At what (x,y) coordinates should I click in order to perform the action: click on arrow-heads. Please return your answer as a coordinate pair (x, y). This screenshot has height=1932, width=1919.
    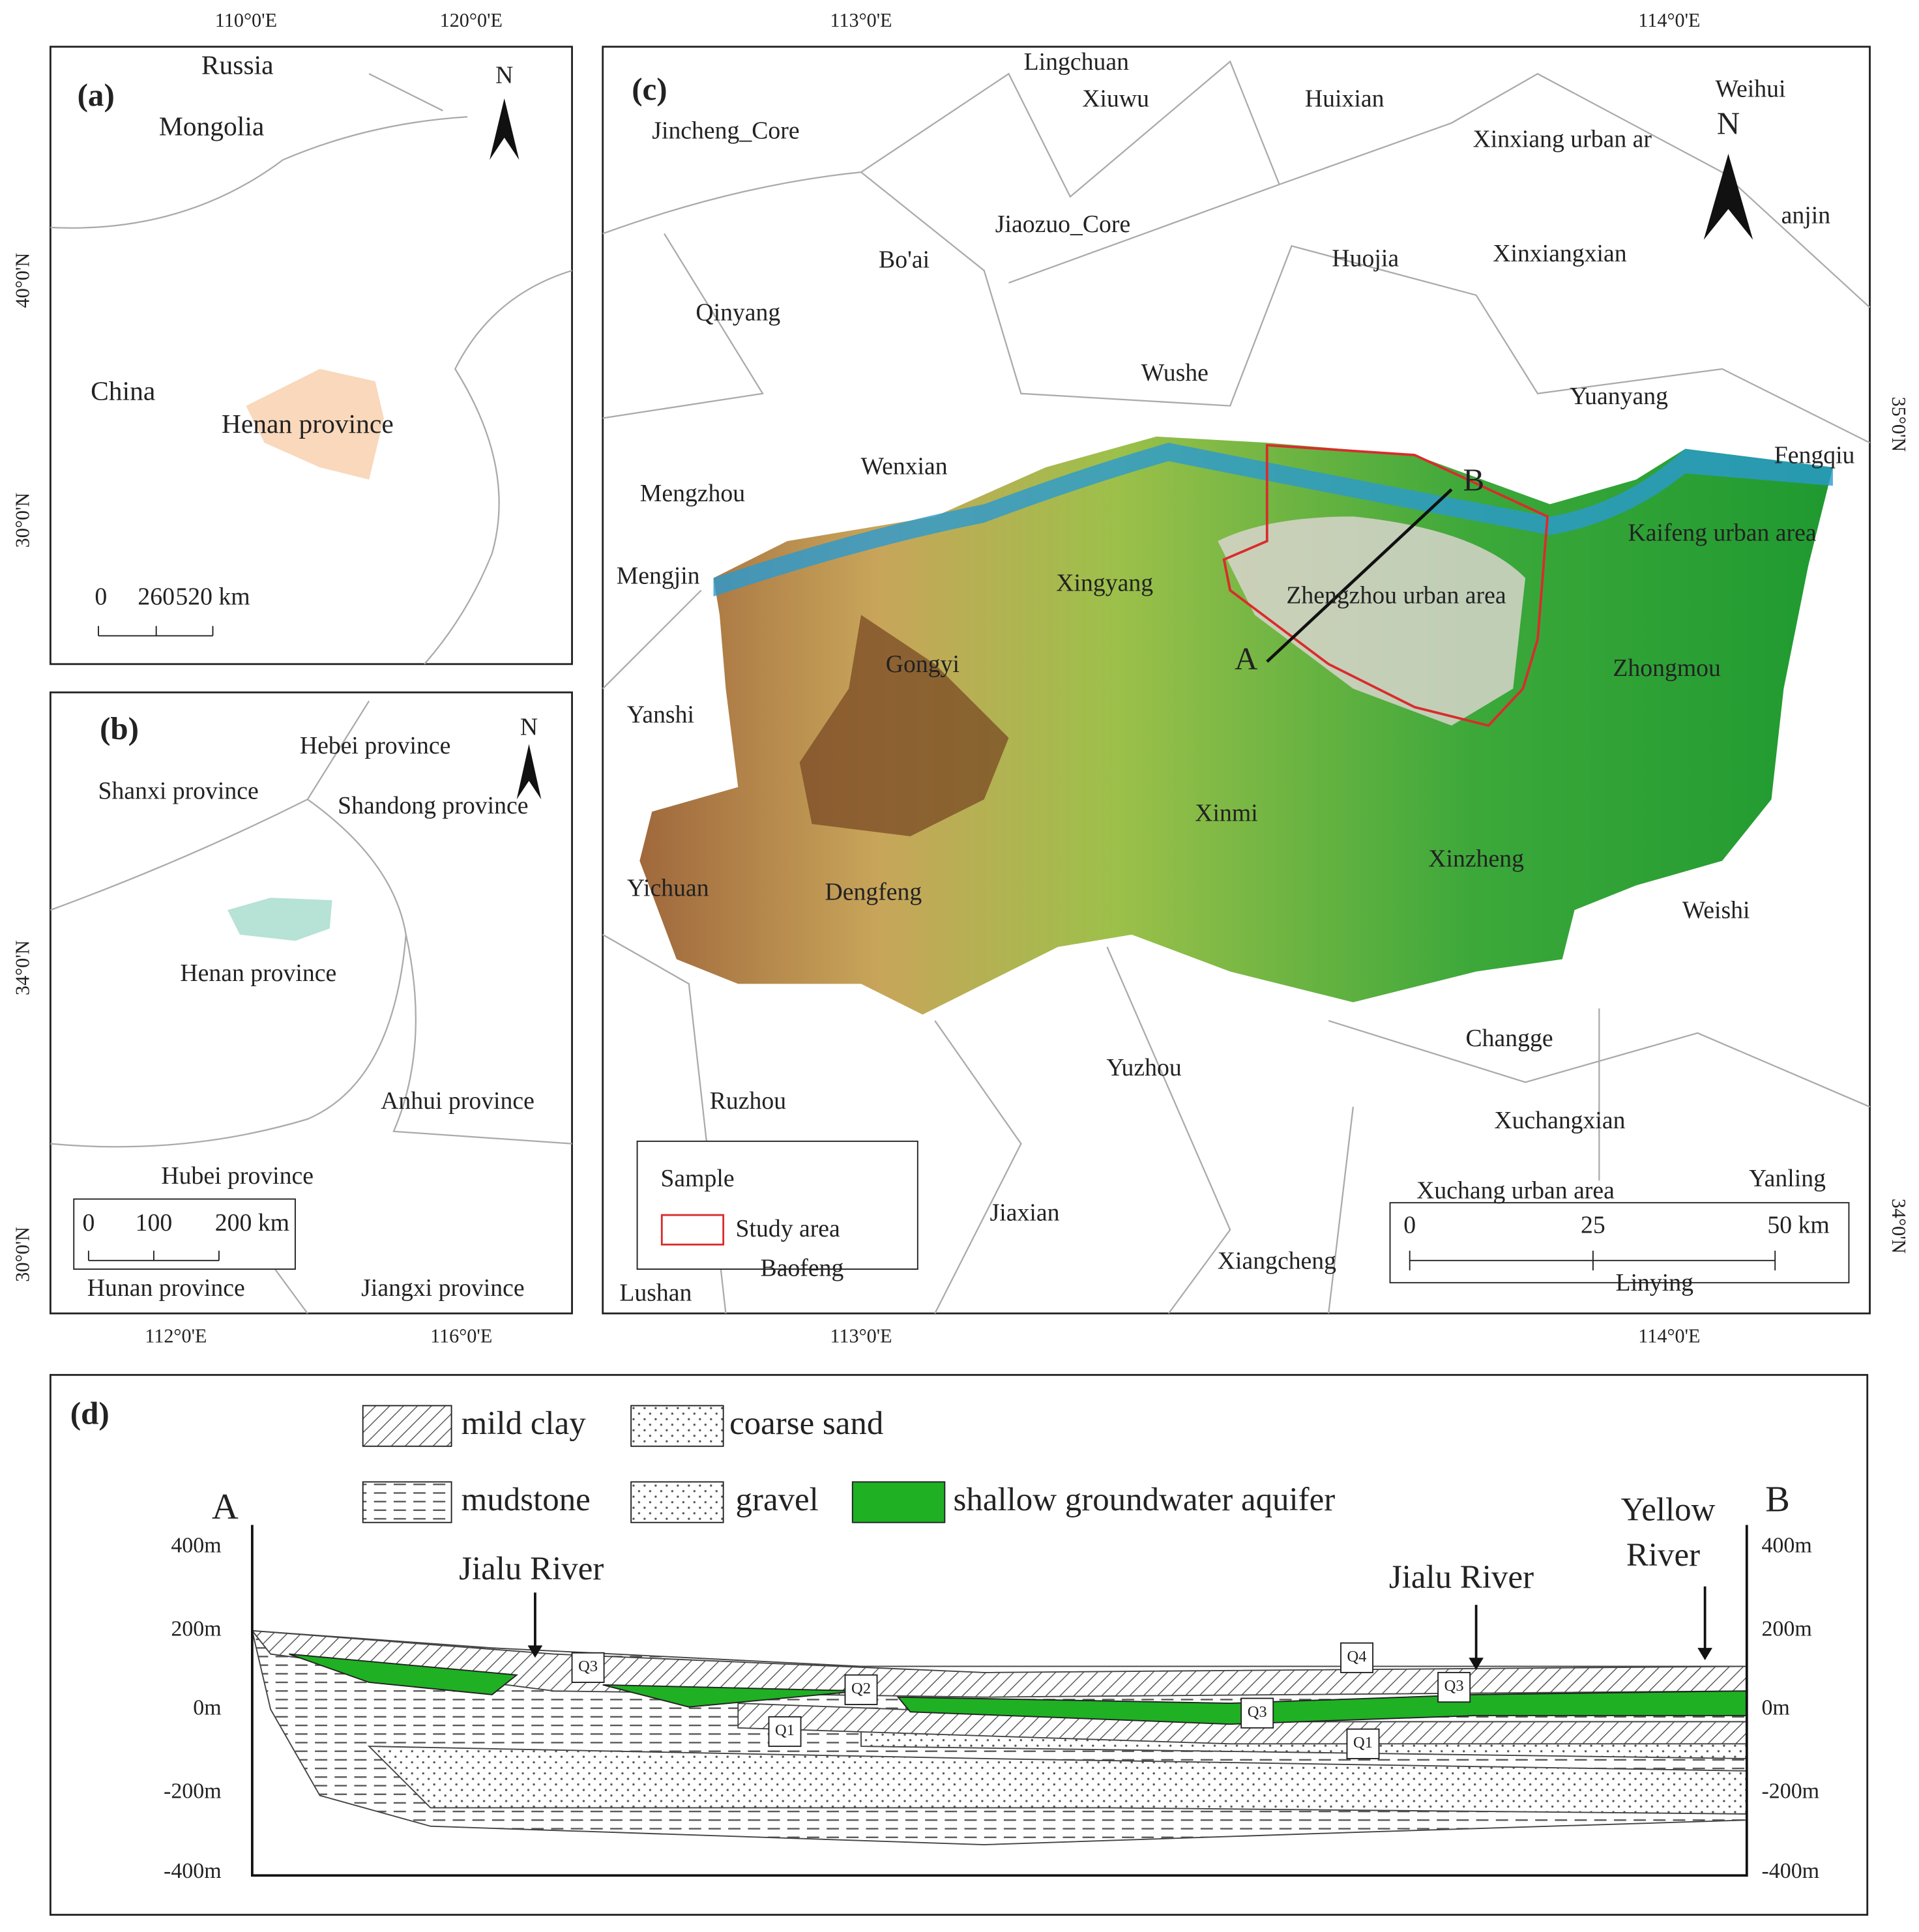
    Looking at the image, I should click on (1119, 1658).